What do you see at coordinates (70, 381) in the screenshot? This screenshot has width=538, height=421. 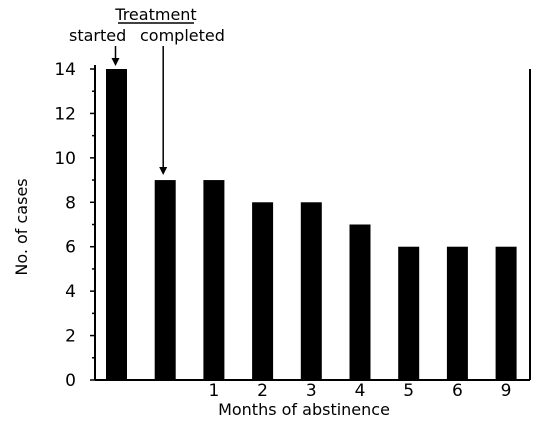 I see `y-tick-label-0: 0` at bounding box center [70, 381].